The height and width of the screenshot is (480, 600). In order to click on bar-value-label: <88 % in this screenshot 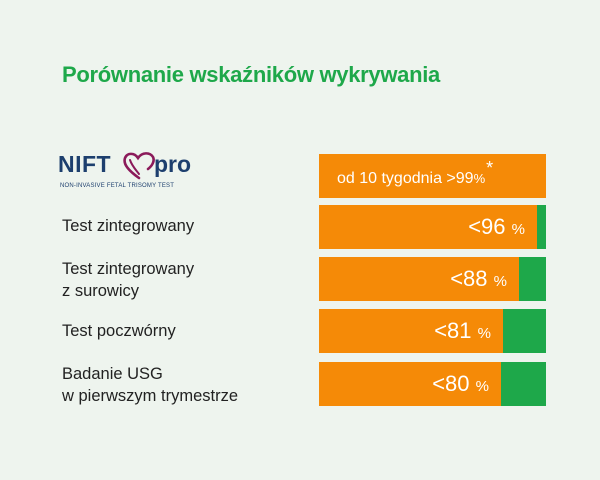, I will do `click(478, 278)`.